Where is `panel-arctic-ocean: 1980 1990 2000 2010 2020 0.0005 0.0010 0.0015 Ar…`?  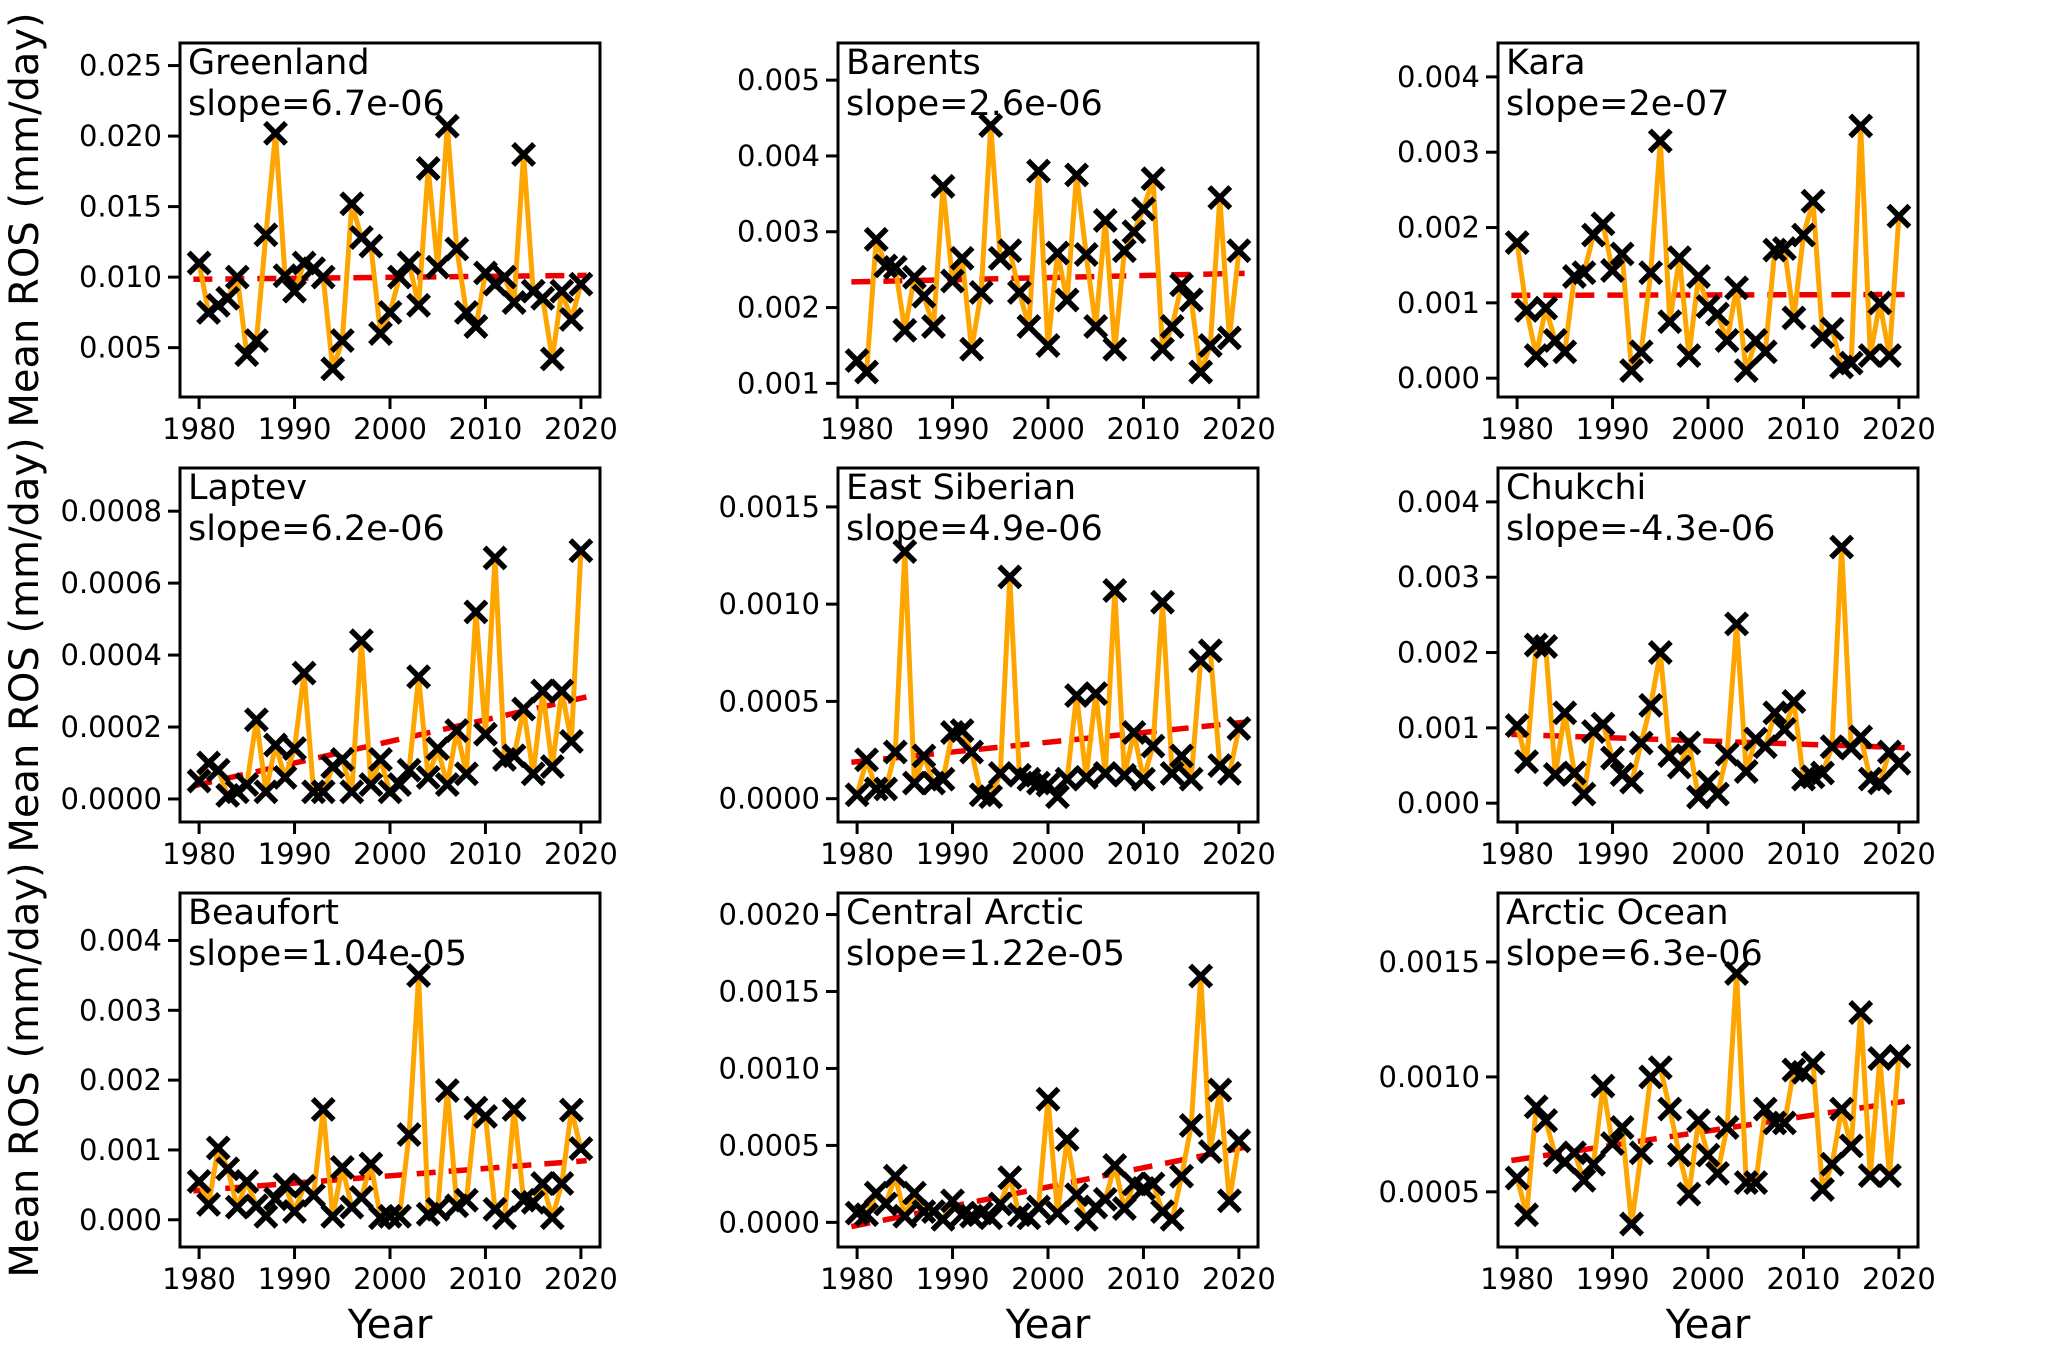
panel-arctic-ocean: 1980 1990 2000 2010 2020 0.0005 0.0010 0.0015 Ar… is located at coordinates (1657, 1093).